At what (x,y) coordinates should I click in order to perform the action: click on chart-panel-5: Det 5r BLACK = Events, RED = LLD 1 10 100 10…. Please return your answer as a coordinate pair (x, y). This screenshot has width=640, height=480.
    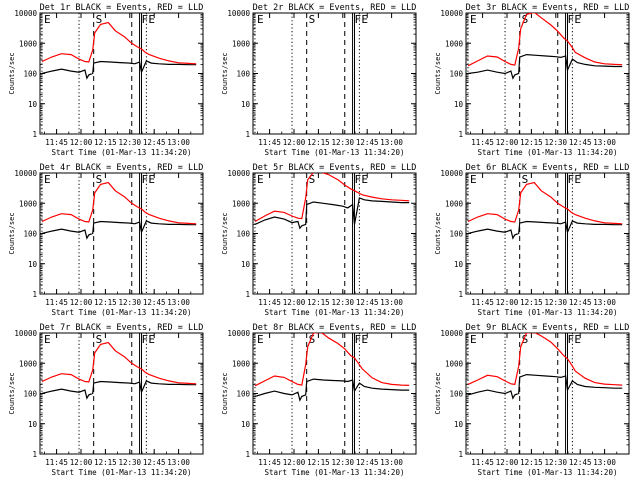
    Looking at the image, I should click on (319, 240).